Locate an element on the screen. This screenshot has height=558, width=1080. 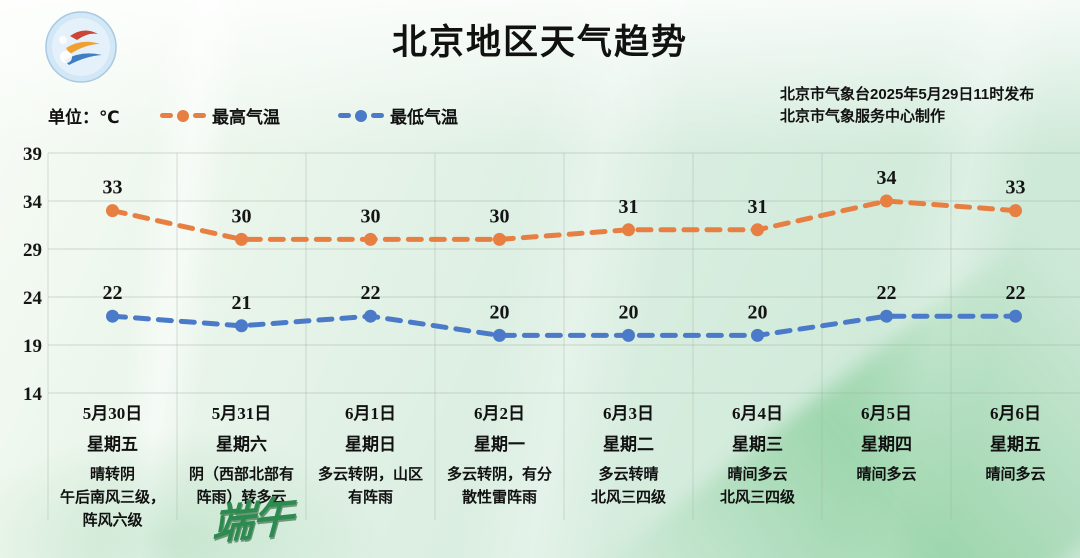
day-weekday: 星期六 is located at coordinates (241, 444).